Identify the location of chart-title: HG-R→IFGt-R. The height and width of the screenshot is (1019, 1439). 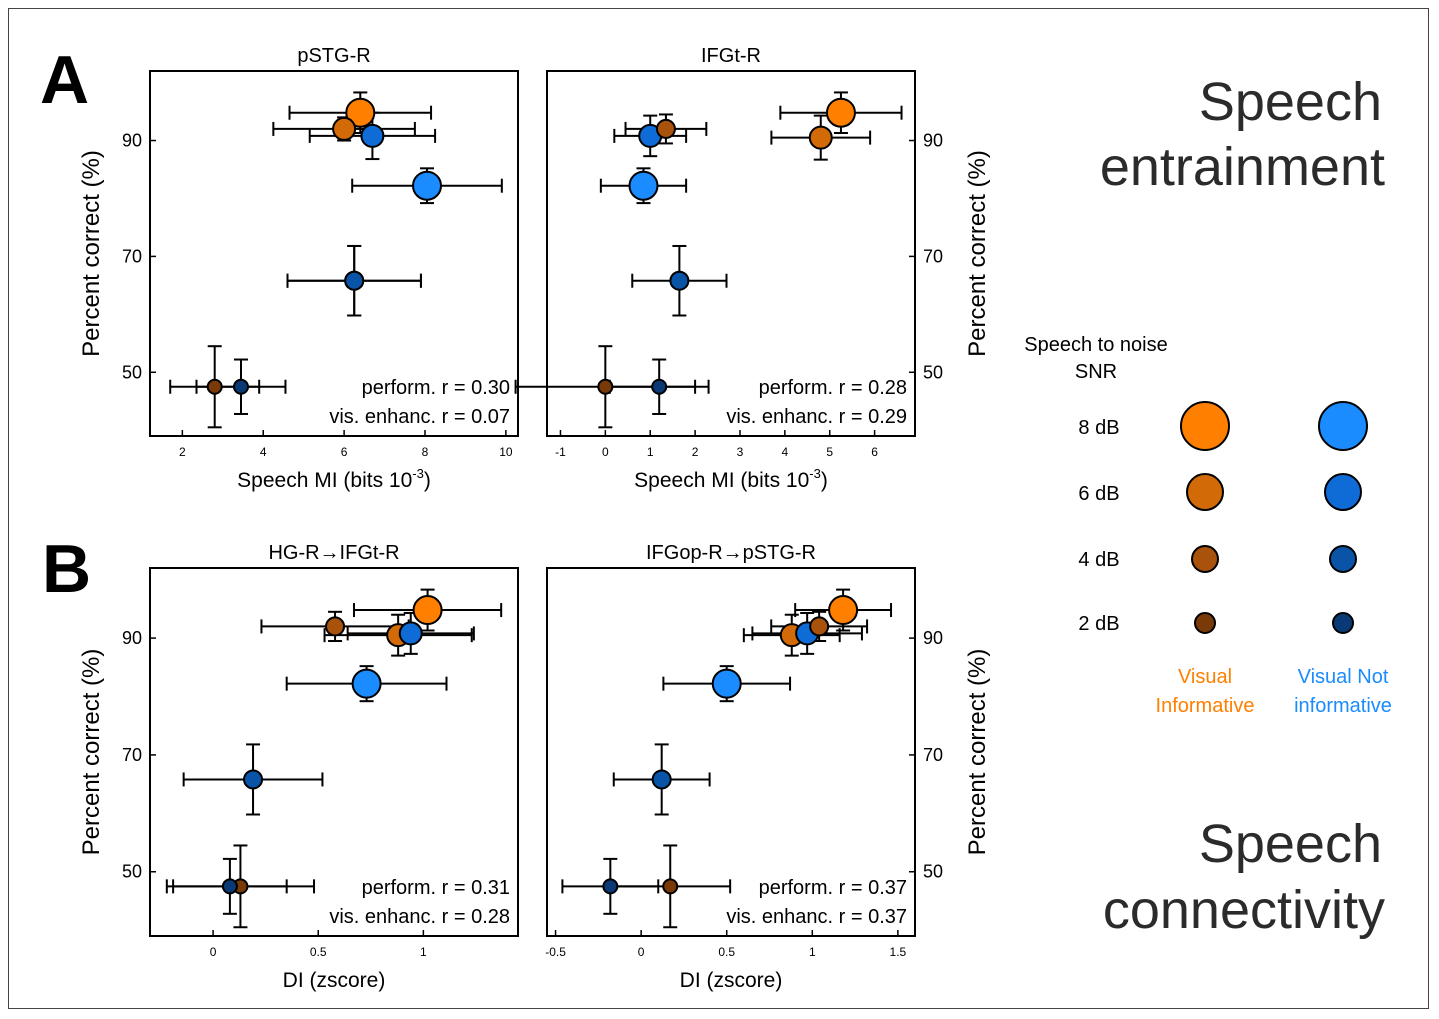
(333, 553).